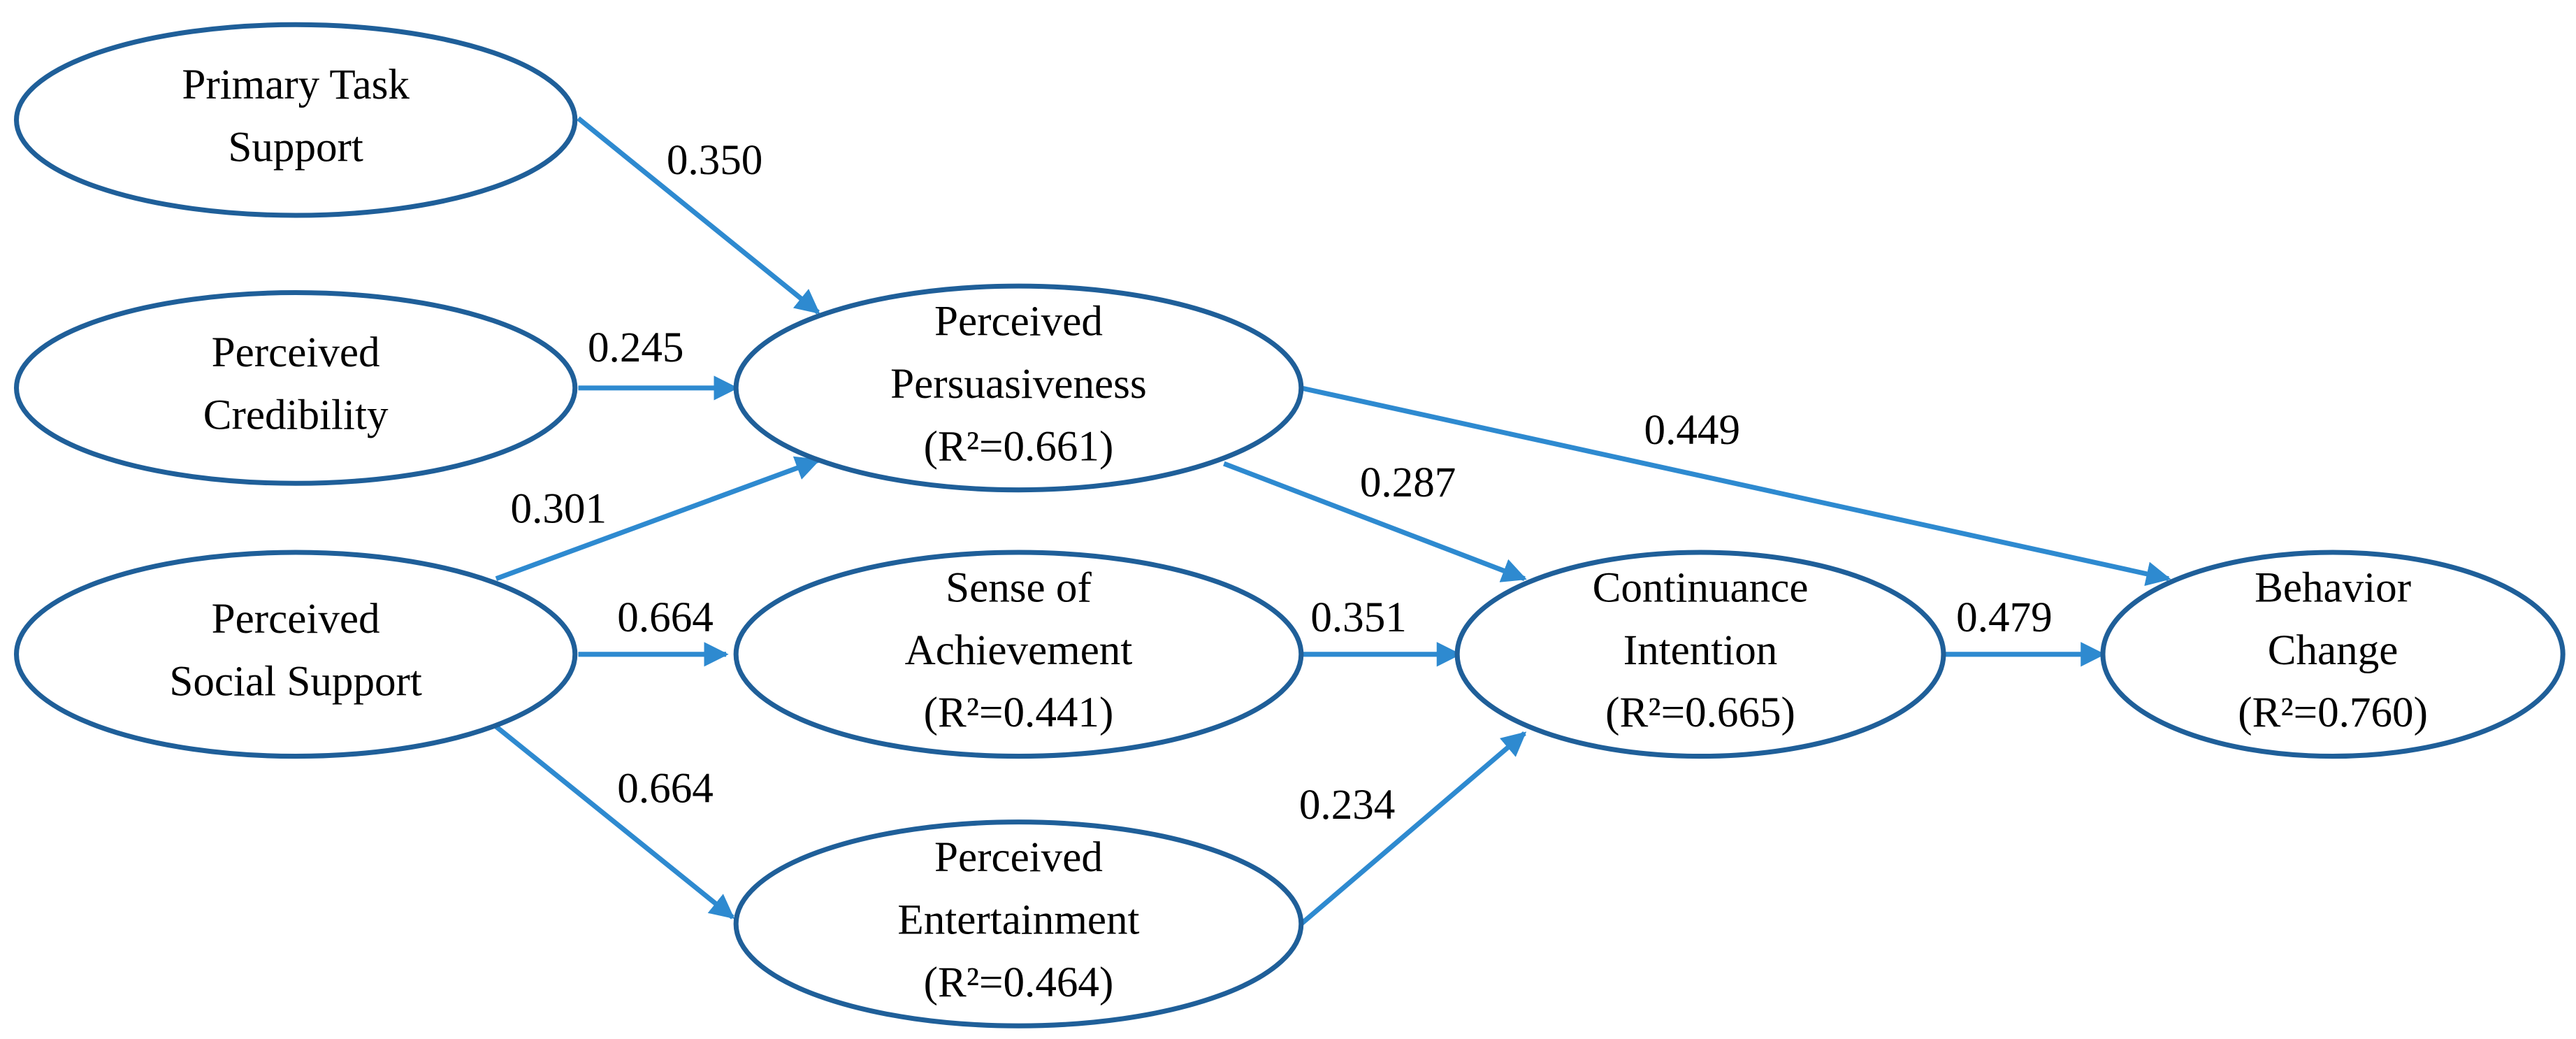 The image size is (2576, 1039). I want to click on construct-label: Credibility, so click(296, 415).